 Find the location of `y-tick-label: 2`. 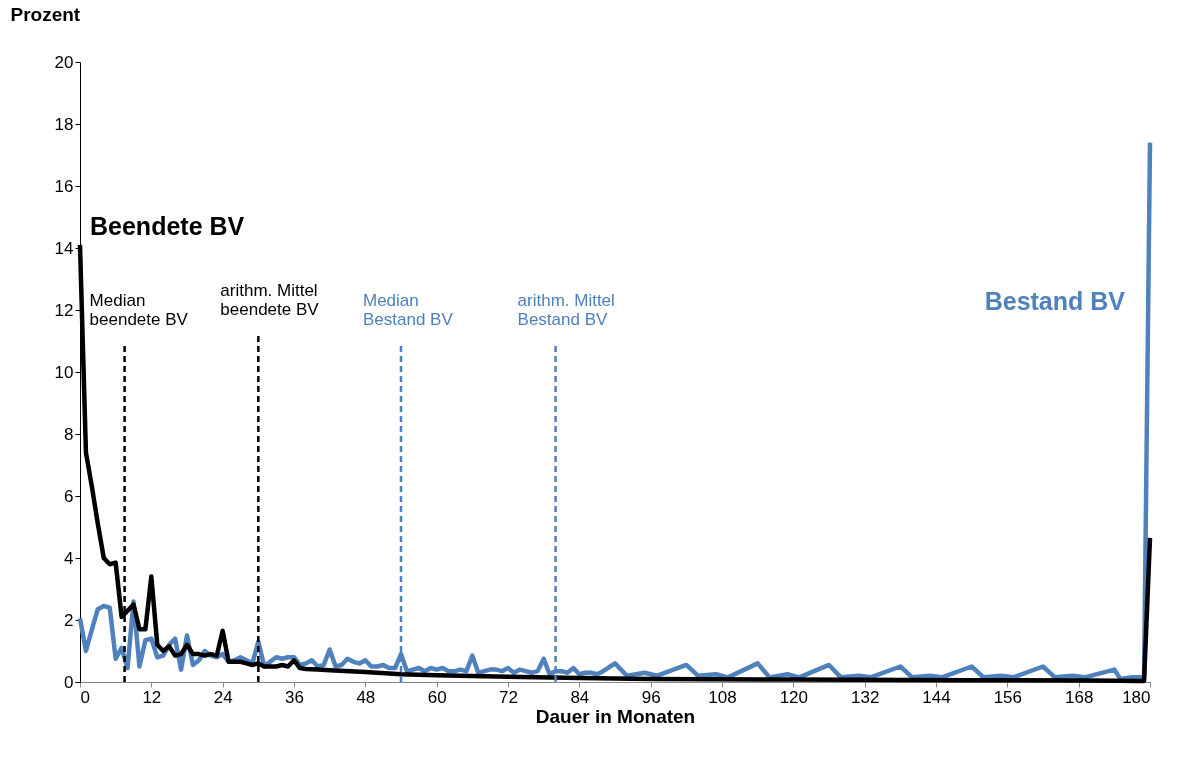

y-tick-label: 2 is located at coordinates (69, 620).